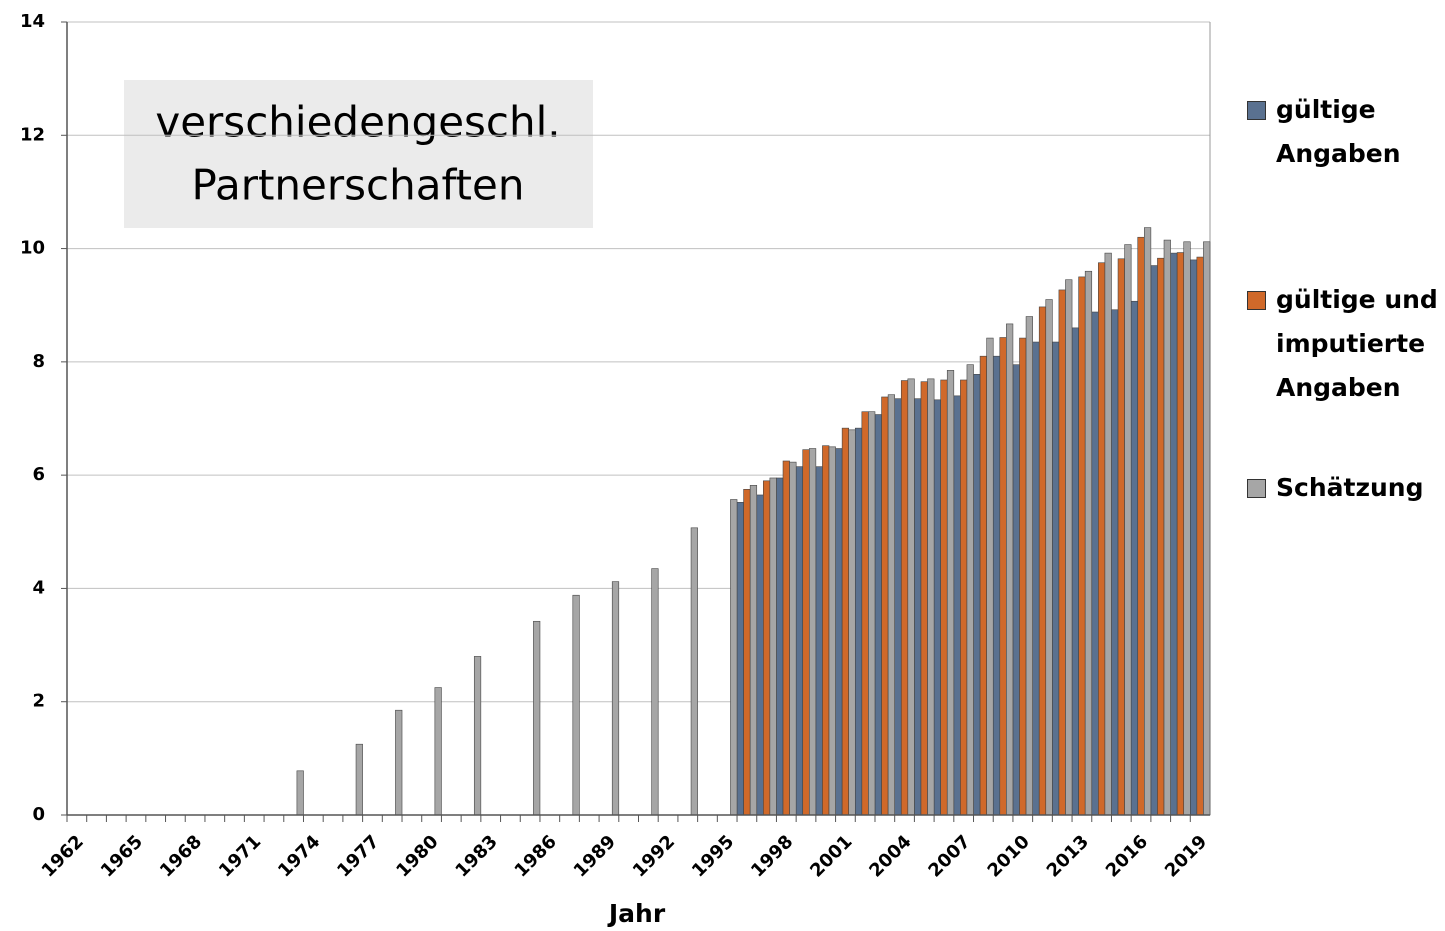  What do you see at coordinates (240, 856) in the screenshot?
I see `x-tick-label: 1971` at bounding box center [240, 856].